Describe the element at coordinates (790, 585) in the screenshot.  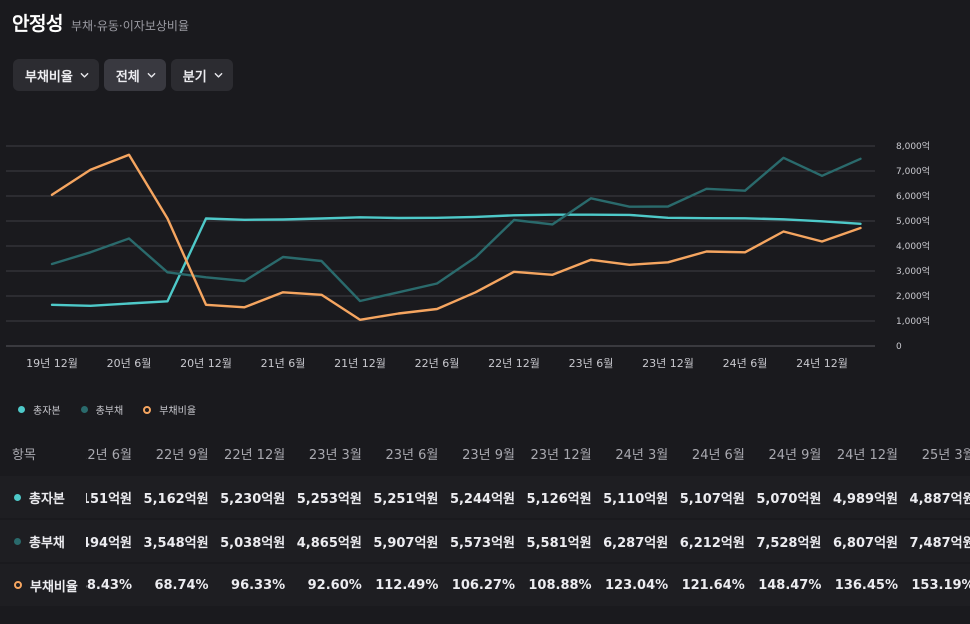
I see `table-cell: 148.47%` at that location.